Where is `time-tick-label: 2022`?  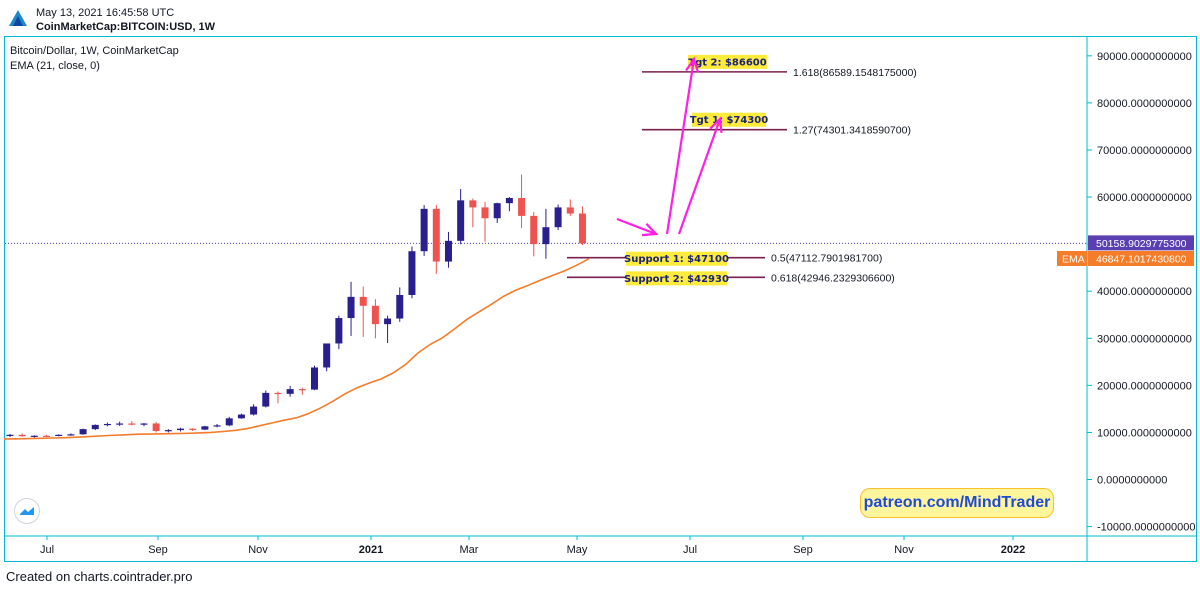 time-tick-label: 2022 is located at coordinates (1013, 550).